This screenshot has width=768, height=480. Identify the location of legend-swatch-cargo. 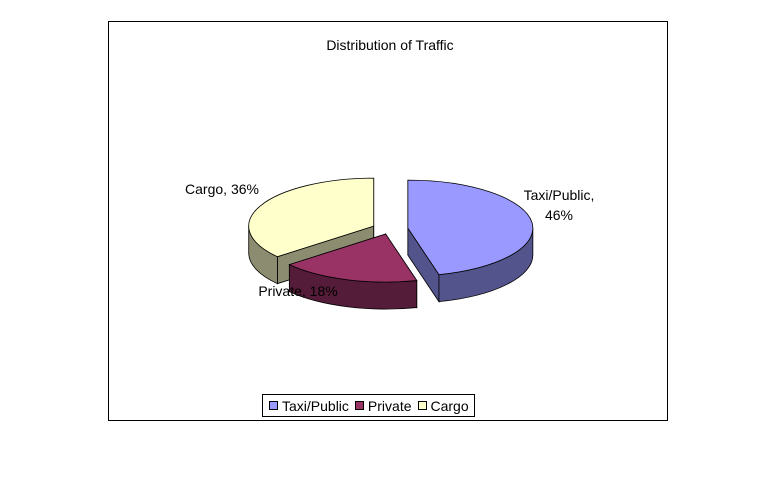
(422, 405).